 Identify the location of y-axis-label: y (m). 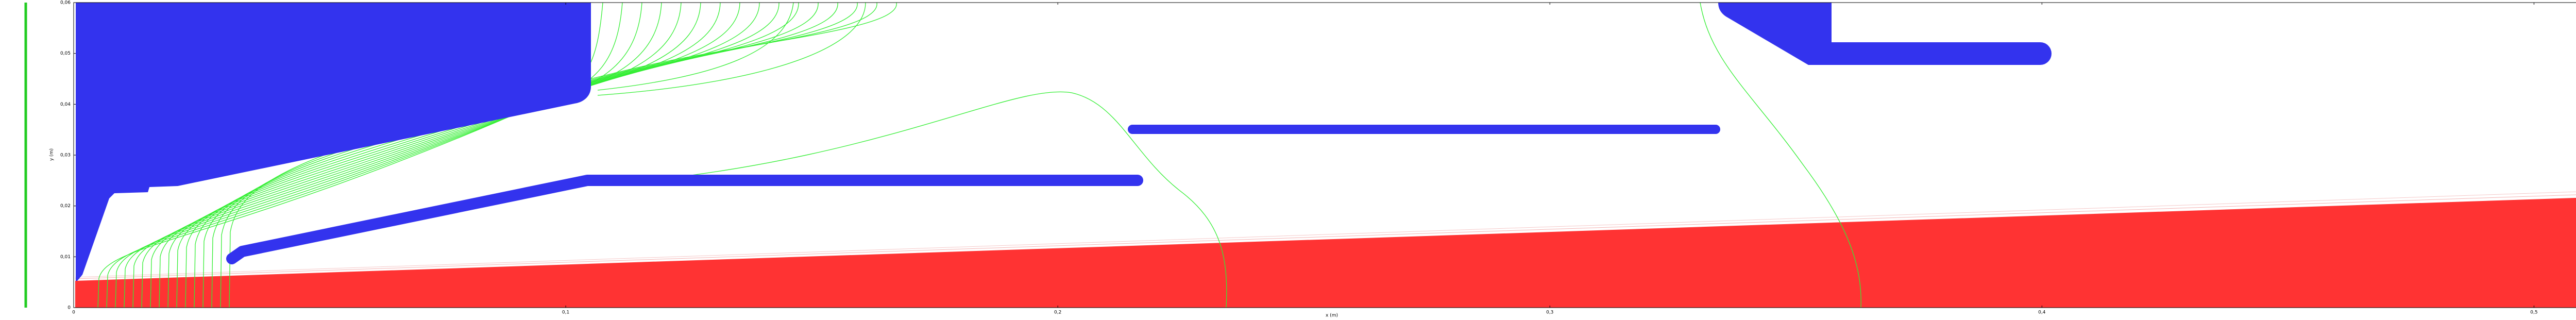
(52, 154).